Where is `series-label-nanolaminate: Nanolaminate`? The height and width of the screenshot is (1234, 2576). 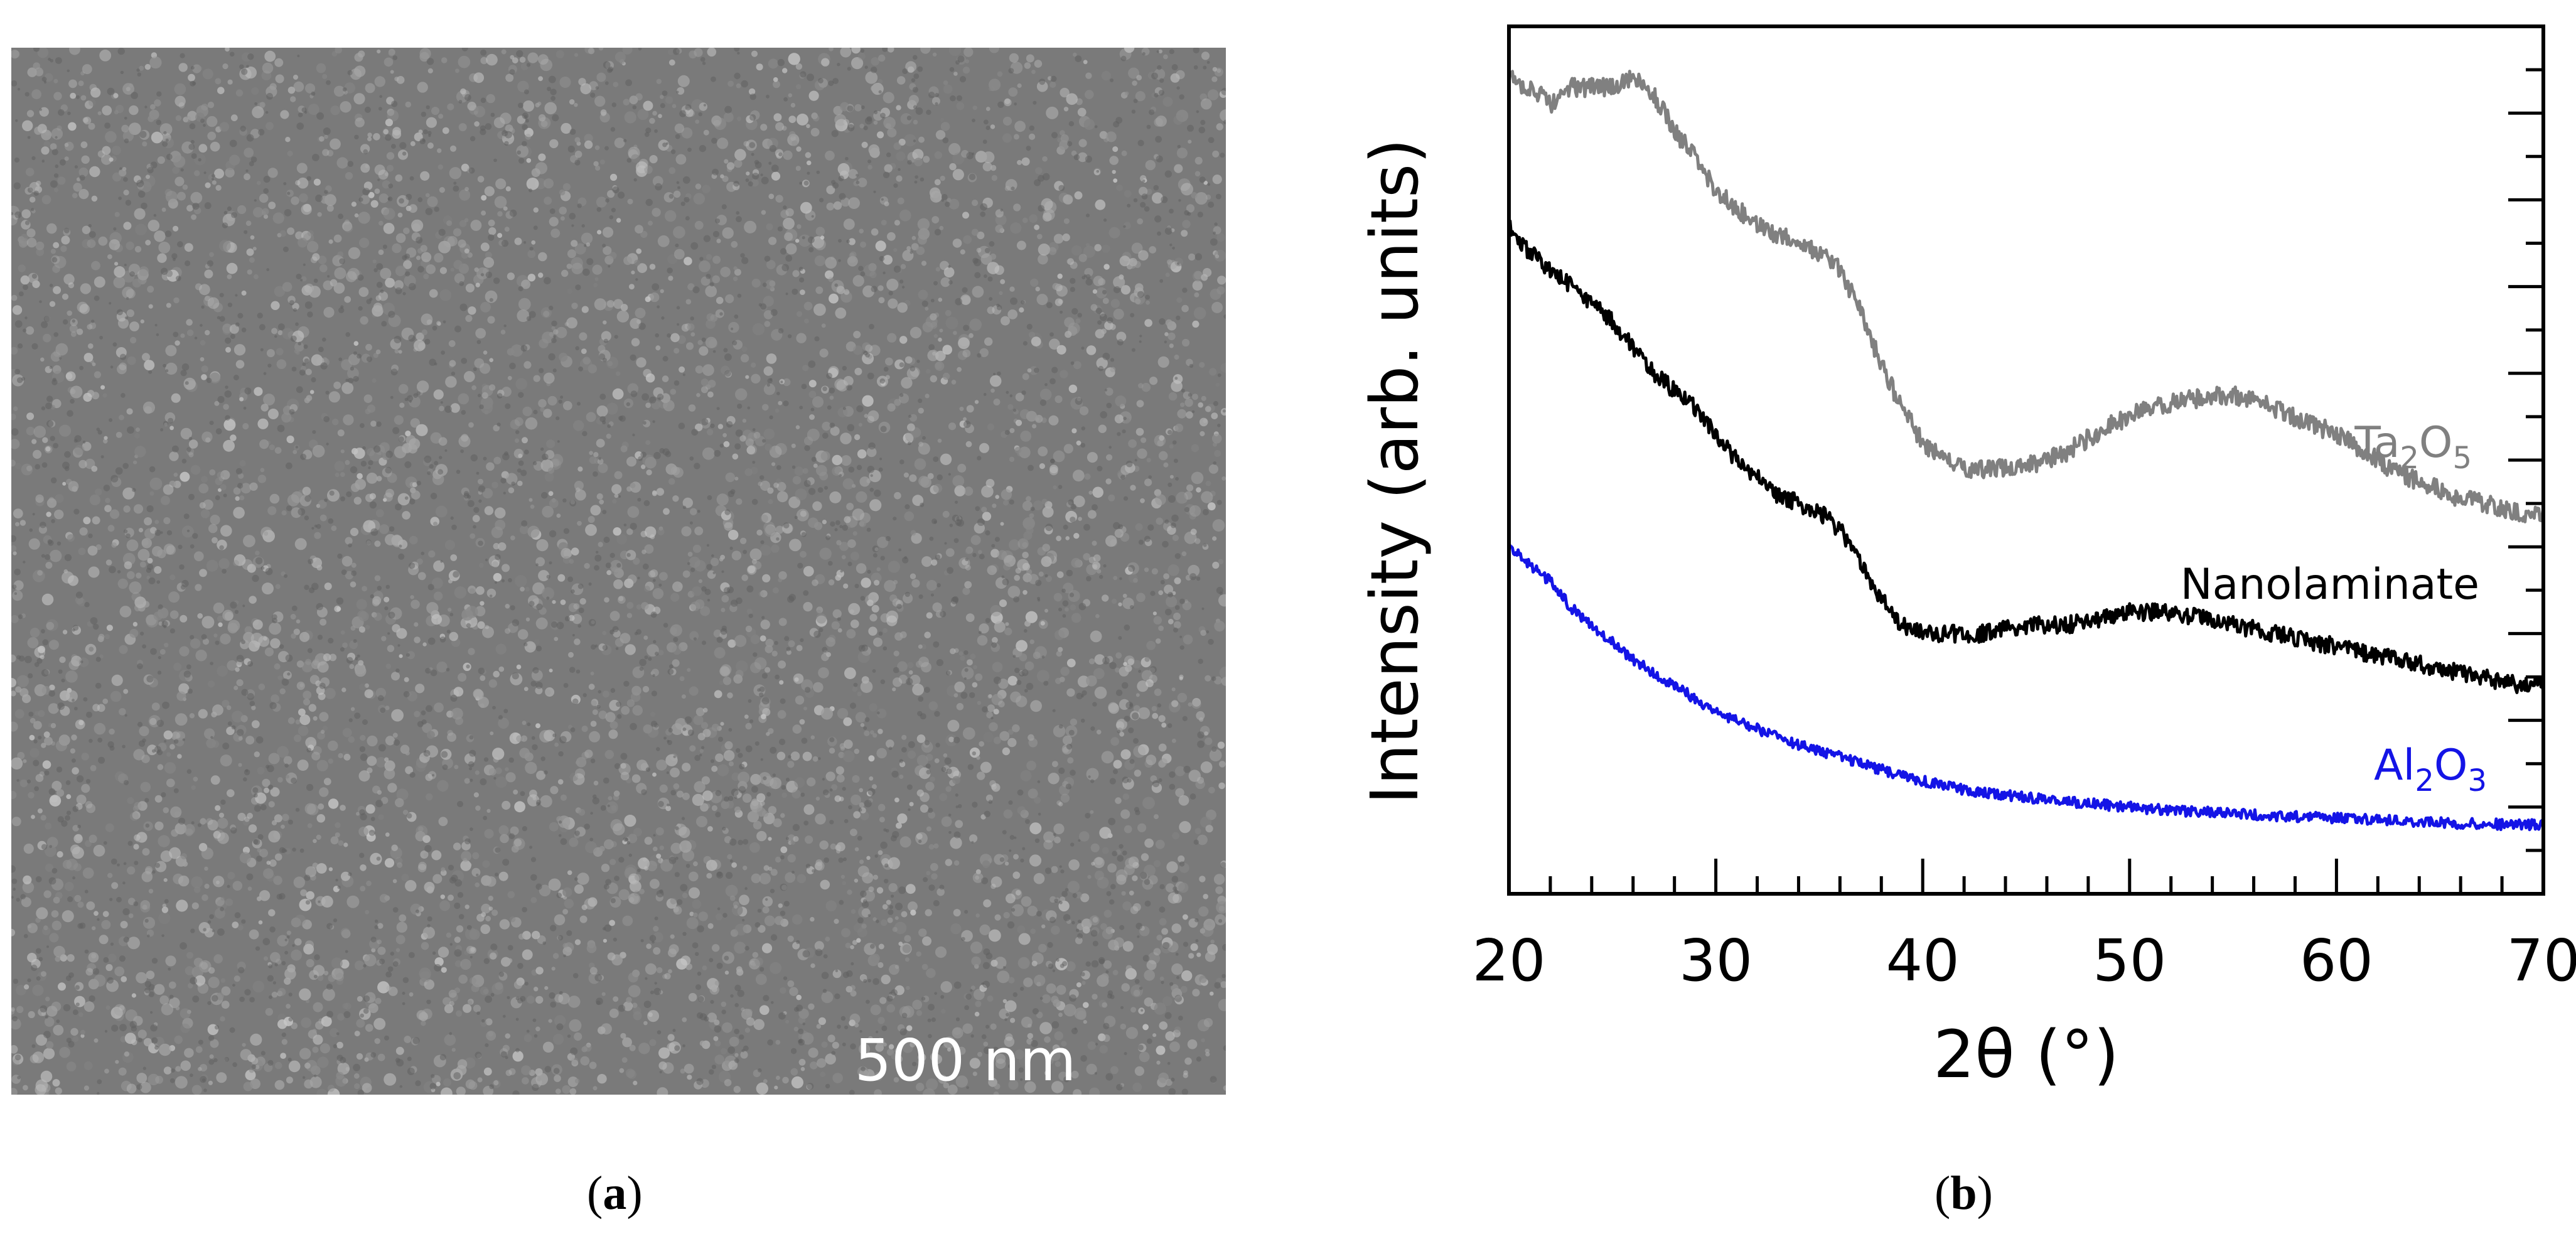
series-label-nanolaminate: Nanolaminate is located at coordinates (2330, 584).